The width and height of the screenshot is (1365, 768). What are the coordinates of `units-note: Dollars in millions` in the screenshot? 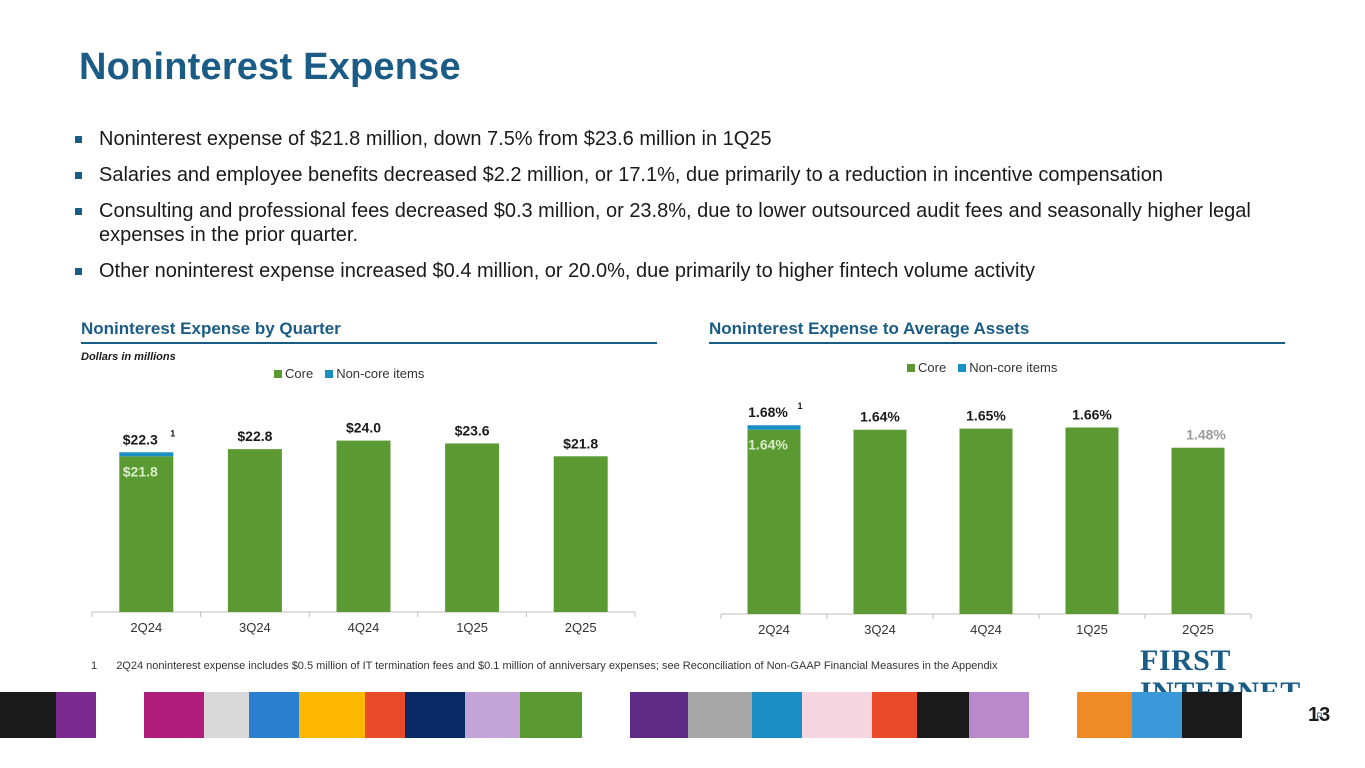 It's located at (128, 357).